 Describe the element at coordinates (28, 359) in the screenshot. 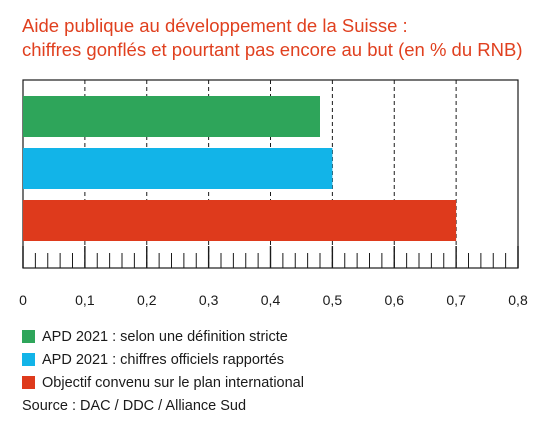

I see `legend-swatch-blue` at that location.